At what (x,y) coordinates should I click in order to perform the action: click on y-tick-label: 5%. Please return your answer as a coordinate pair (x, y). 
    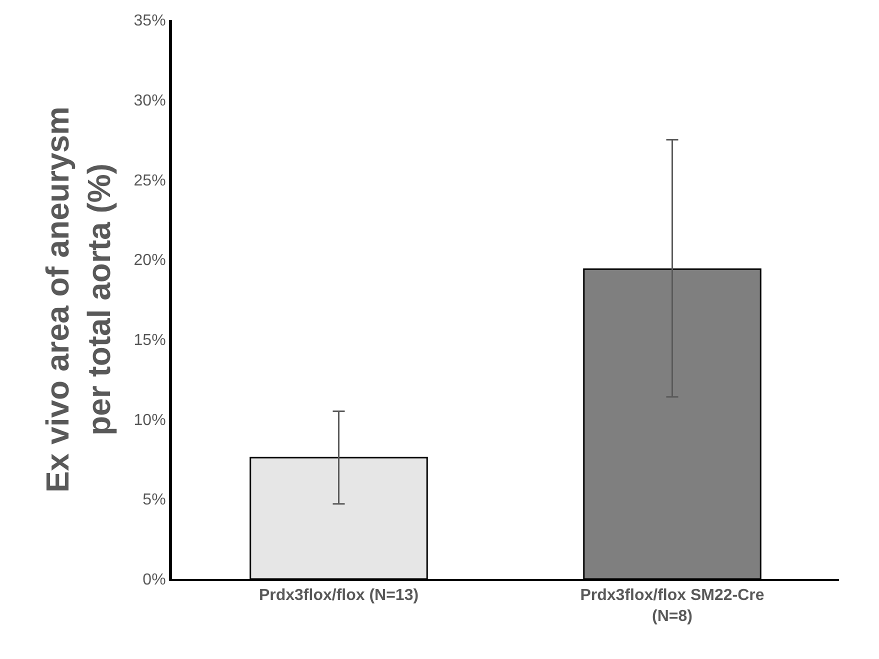
    Looking at the image, I should click on (154, 500).